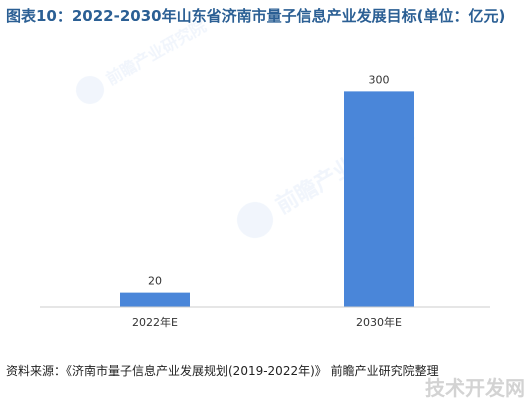 The image size is (531, 403). I want to click on x-tick-label-1: 2022年E, so click(155, 322).